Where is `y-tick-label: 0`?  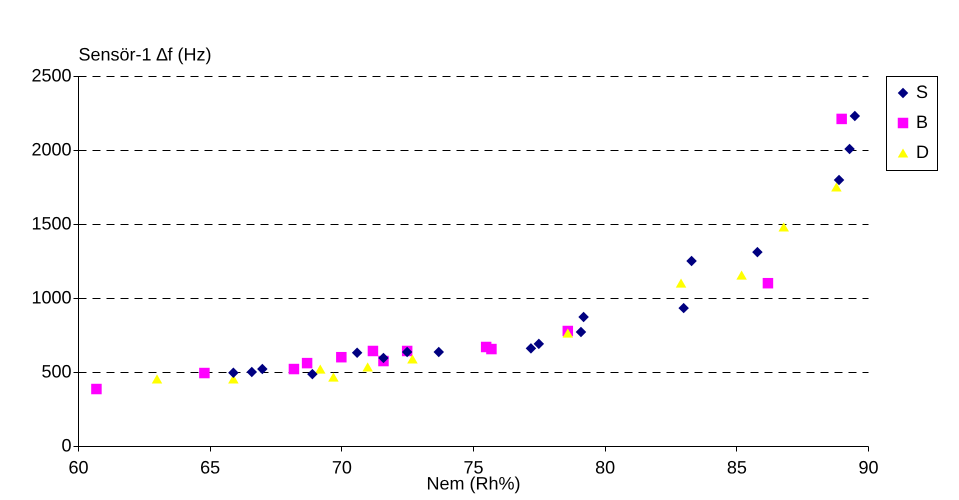 y-tick-label: 0 is located at coordinates (66, 446).